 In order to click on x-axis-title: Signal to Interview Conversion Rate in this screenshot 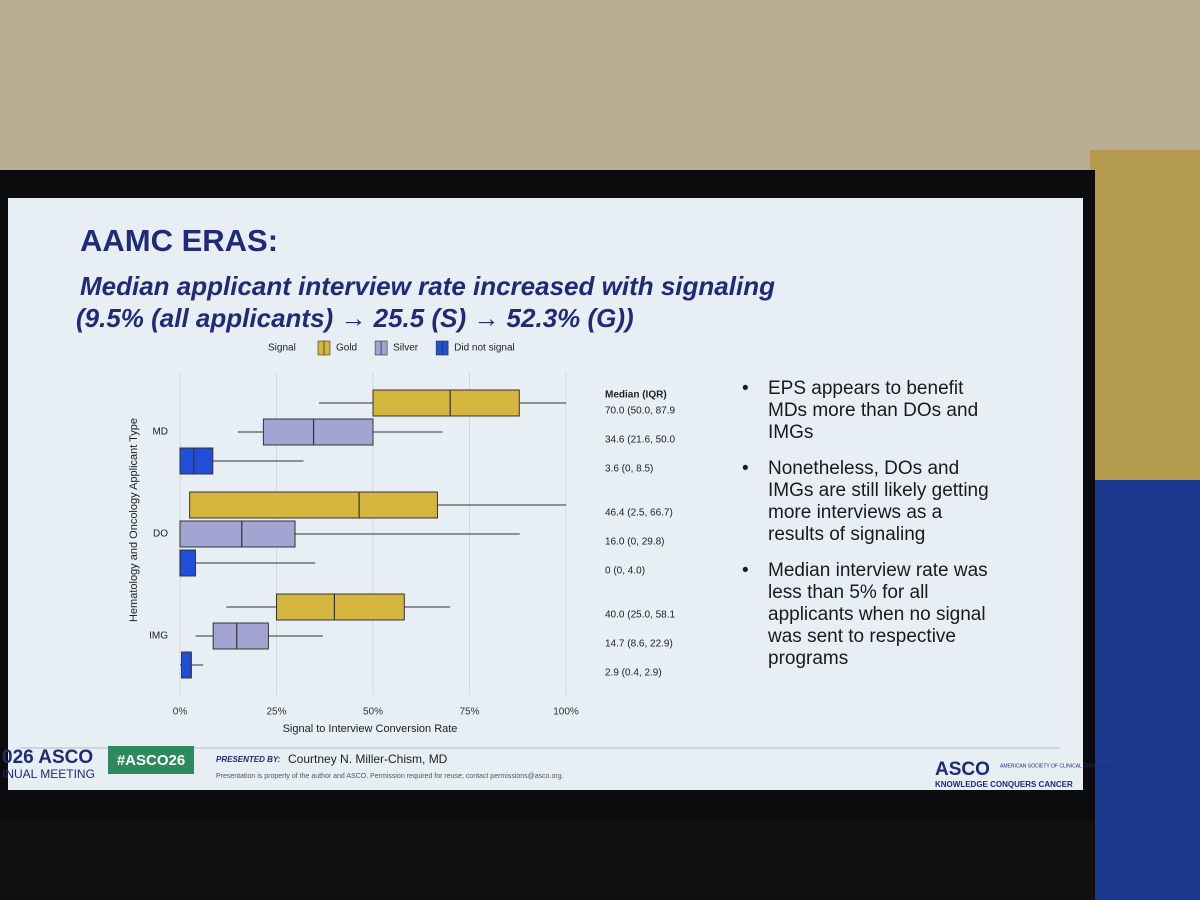, I will do `click(370, 729)`.